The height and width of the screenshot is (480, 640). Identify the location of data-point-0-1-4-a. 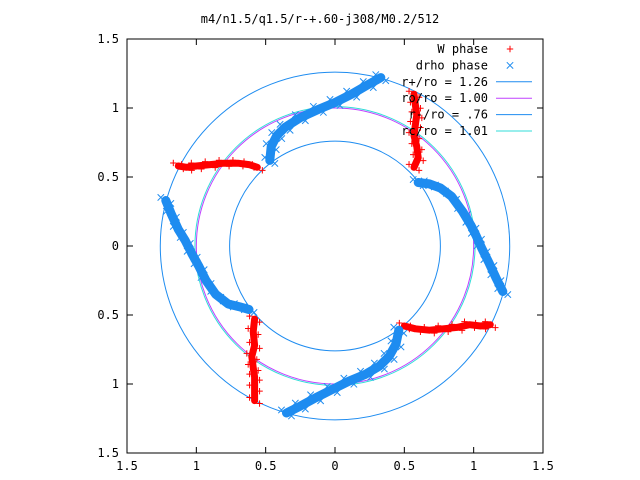
(205, 161).